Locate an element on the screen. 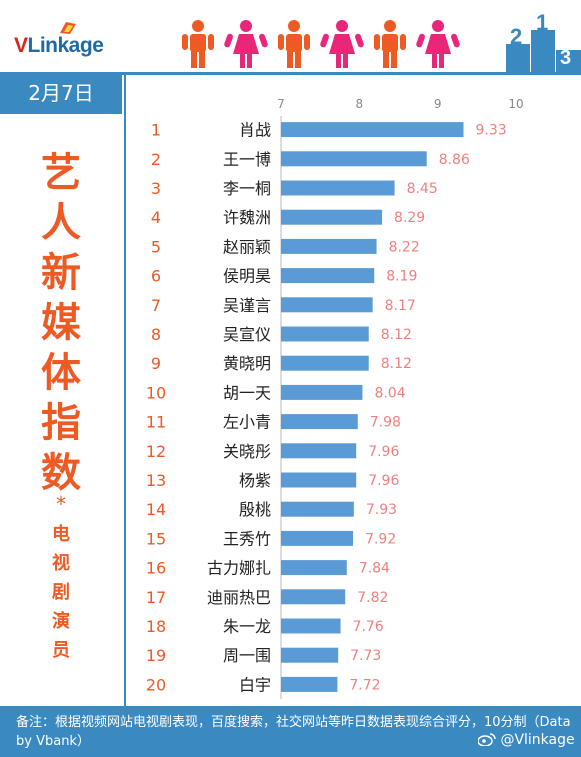 Image resolution: width=581 pixels, height=757 pixels. value-label: 8.22 is located at coordinates (404, 247).